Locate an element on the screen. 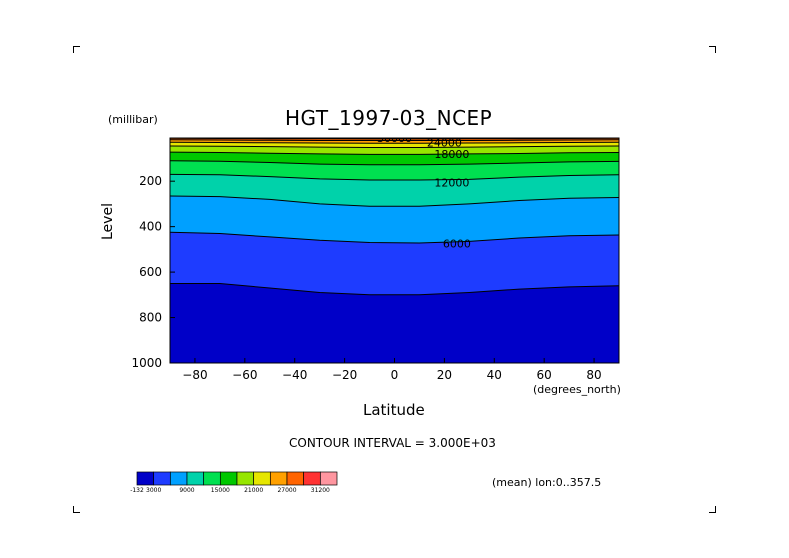  x-tick-label: −60 is located at coordinates (244, 375).